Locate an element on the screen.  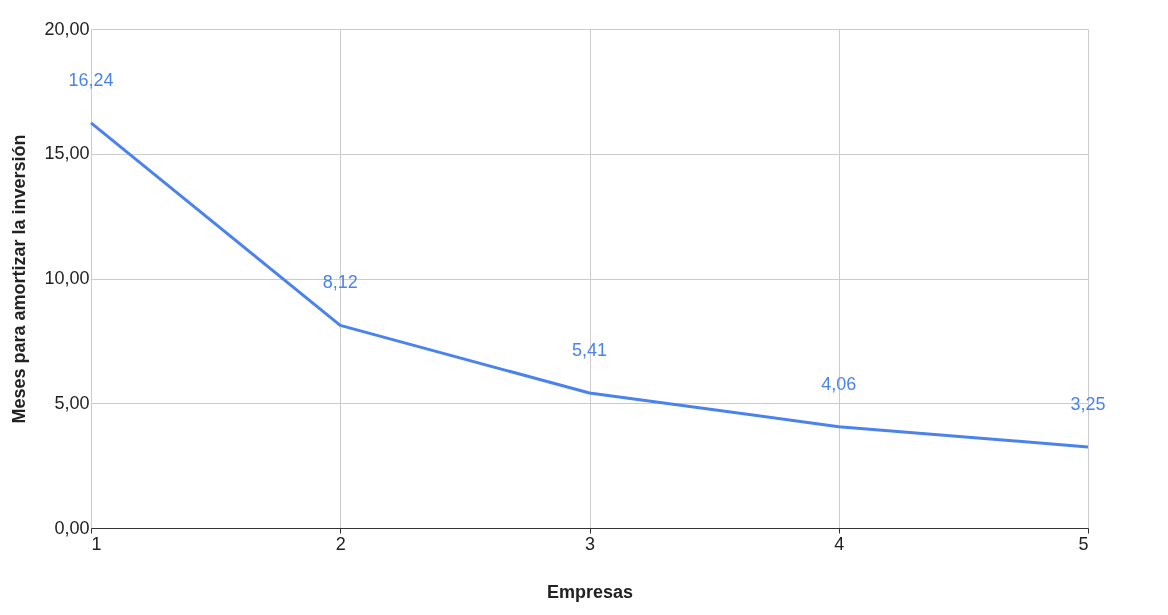
data-label: 5,41 is located at coordinates (589, 350).